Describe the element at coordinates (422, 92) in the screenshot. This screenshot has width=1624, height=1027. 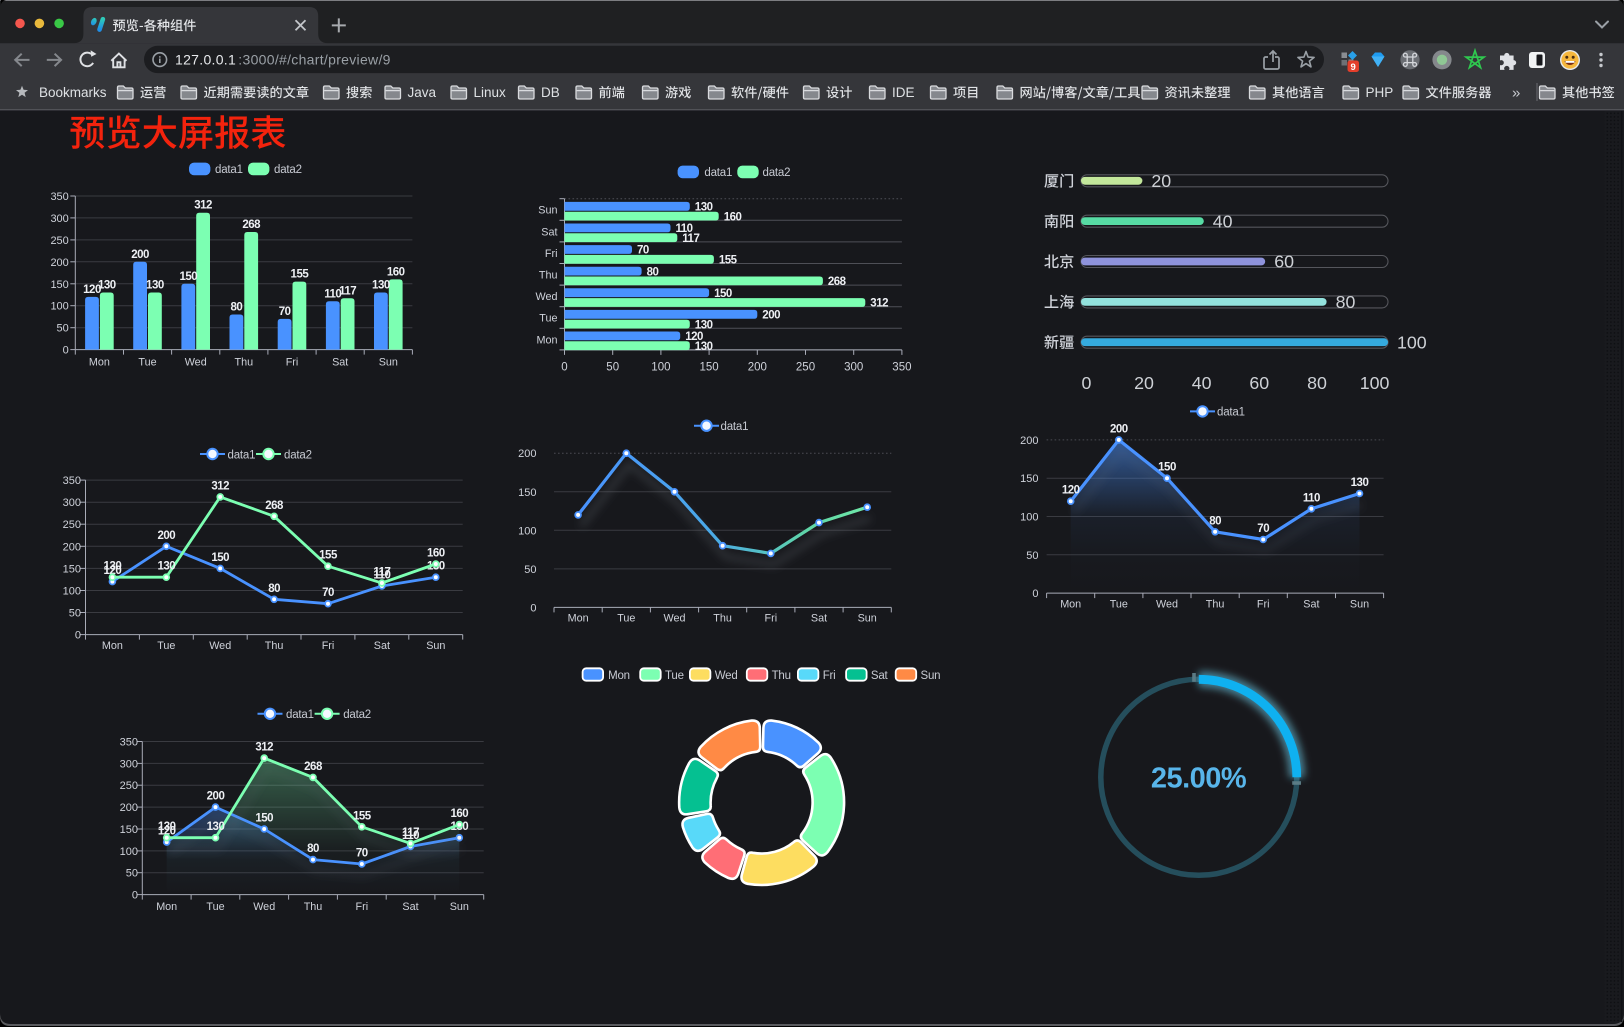
I see `svg-text: Java` at that location.